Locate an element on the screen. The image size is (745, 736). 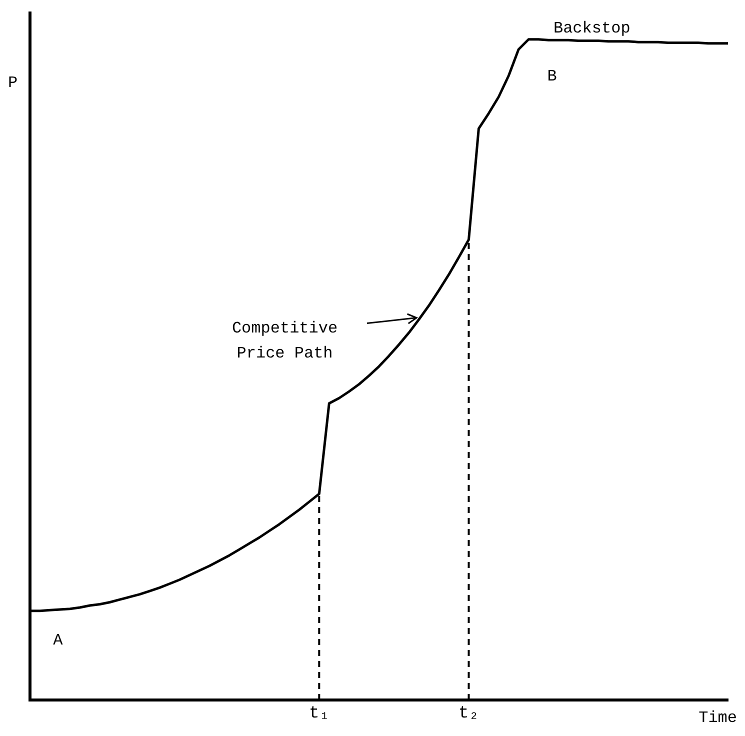
text: Backstop is located at coordinates (591, 28).